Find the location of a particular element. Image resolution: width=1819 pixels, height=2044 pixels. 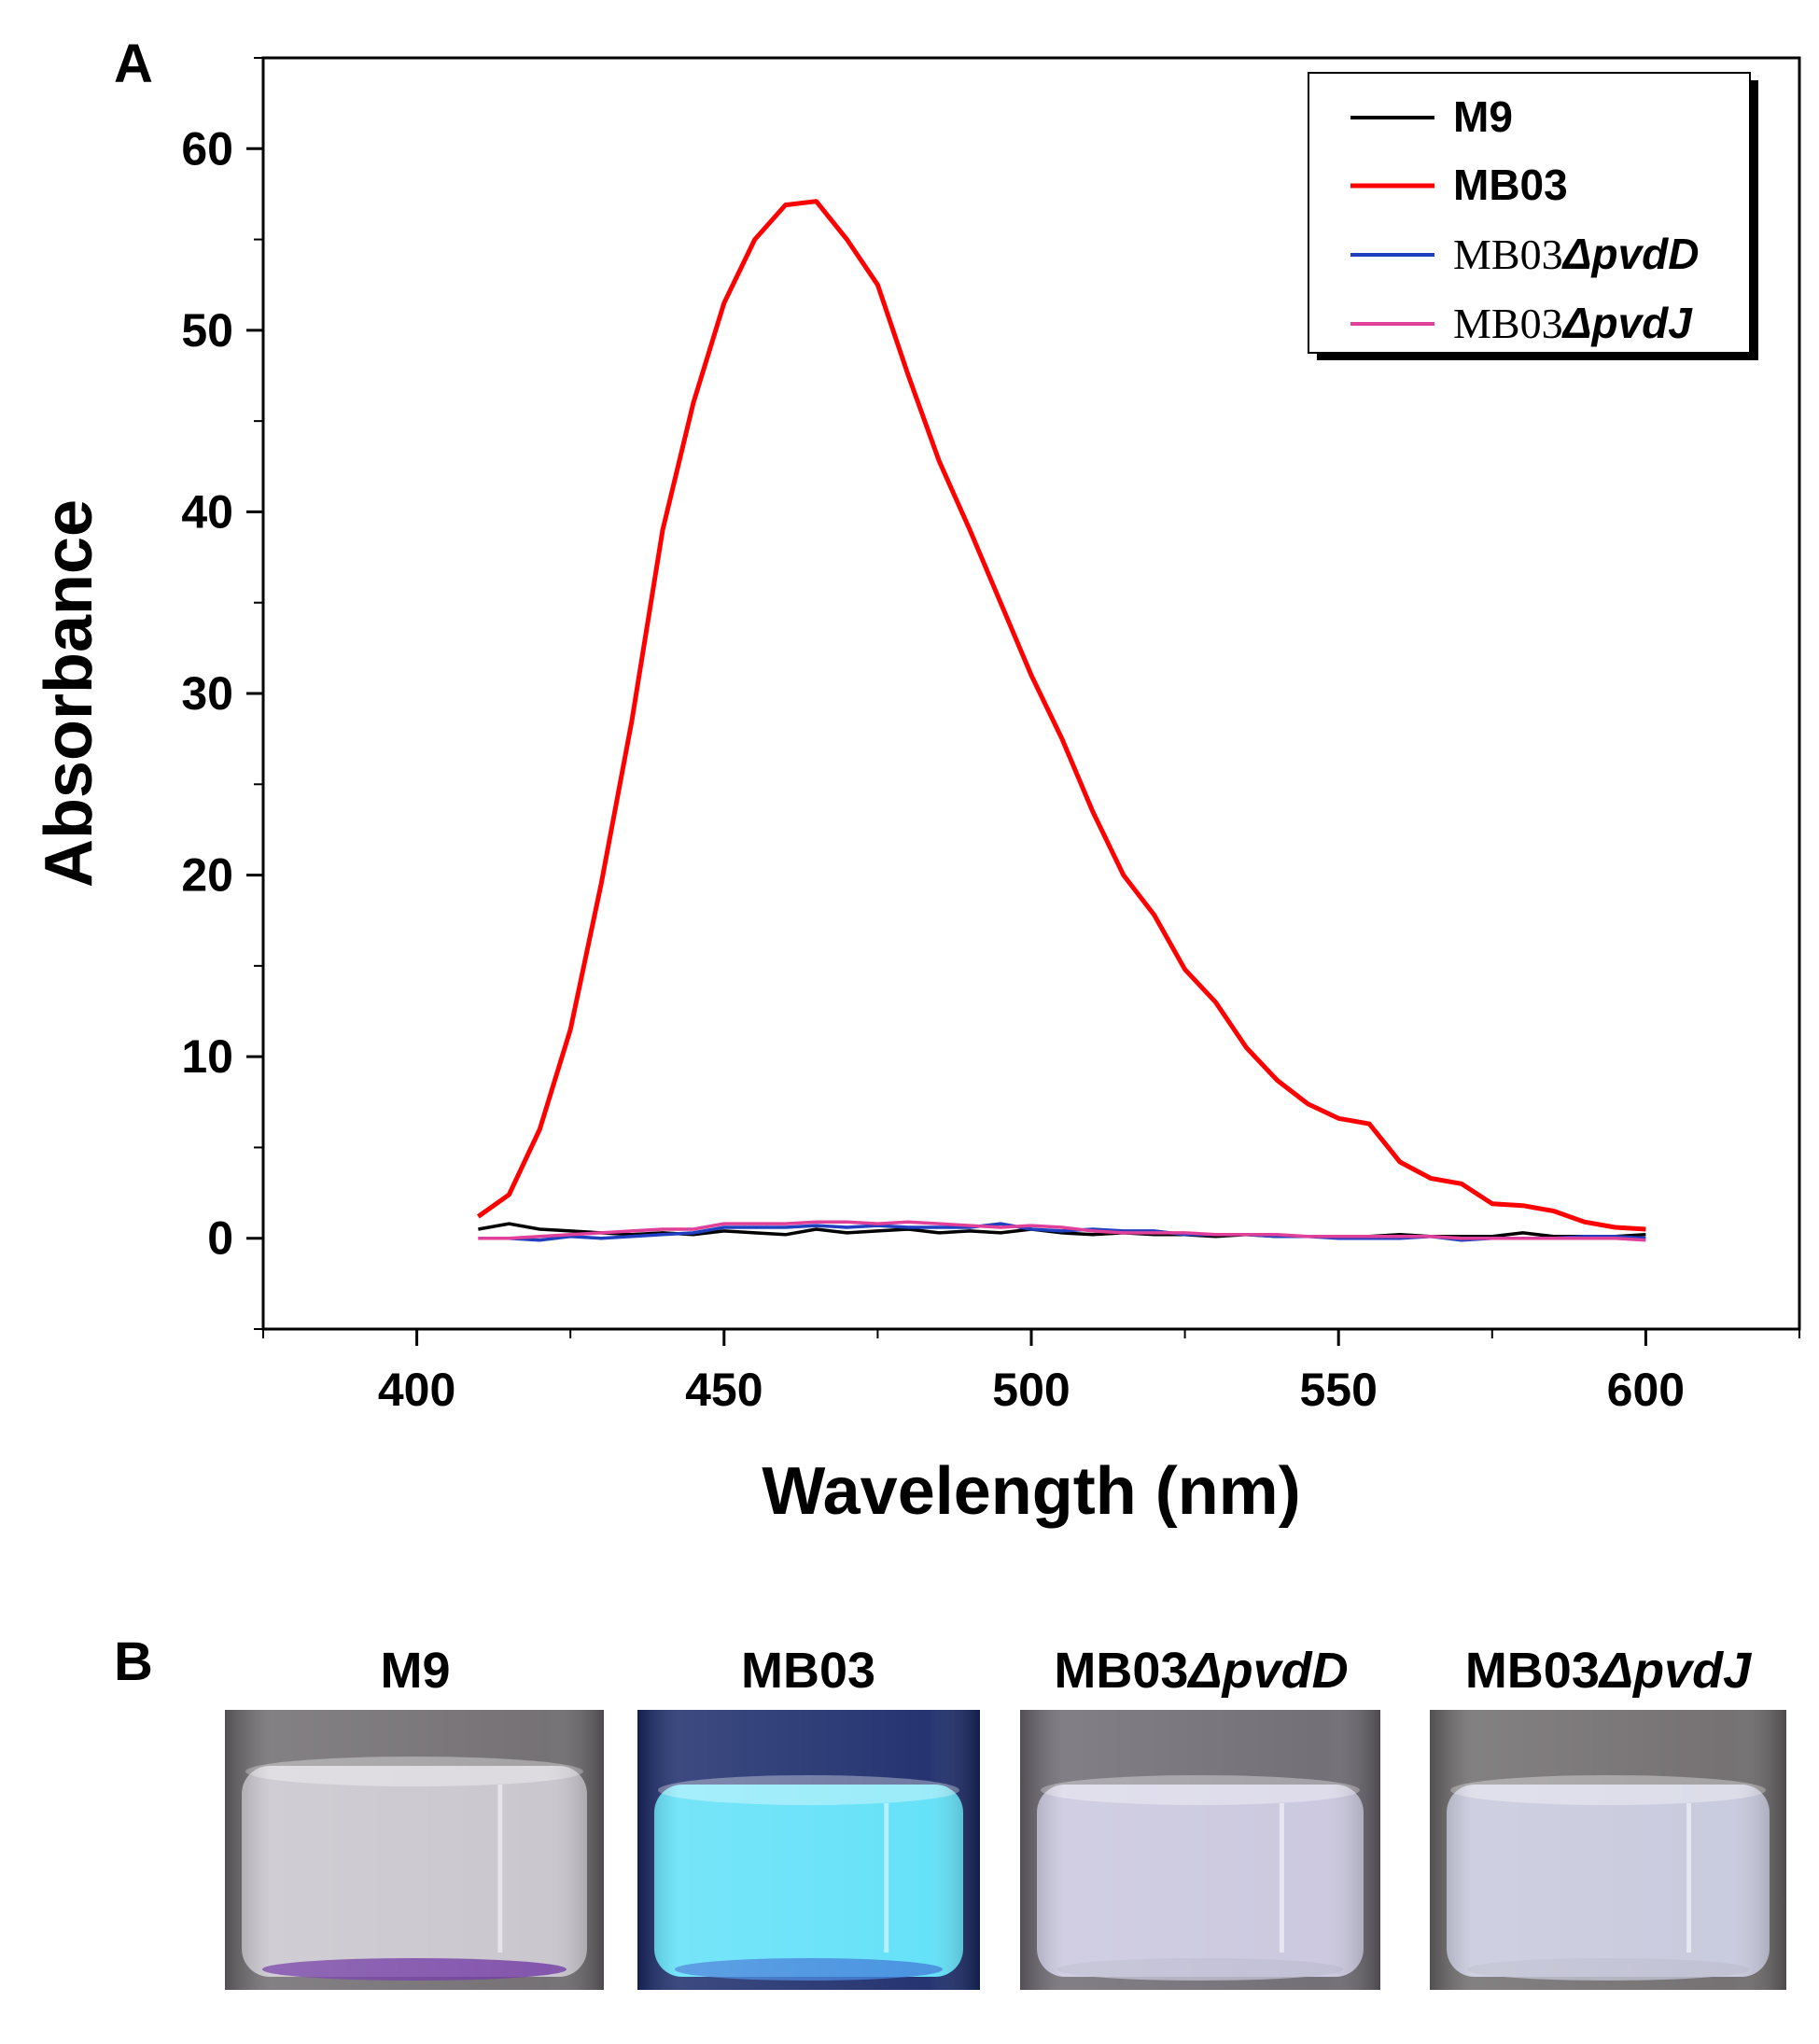

legend-label-pvdd-gene: pvdD is located at coordinates (1644, 254).